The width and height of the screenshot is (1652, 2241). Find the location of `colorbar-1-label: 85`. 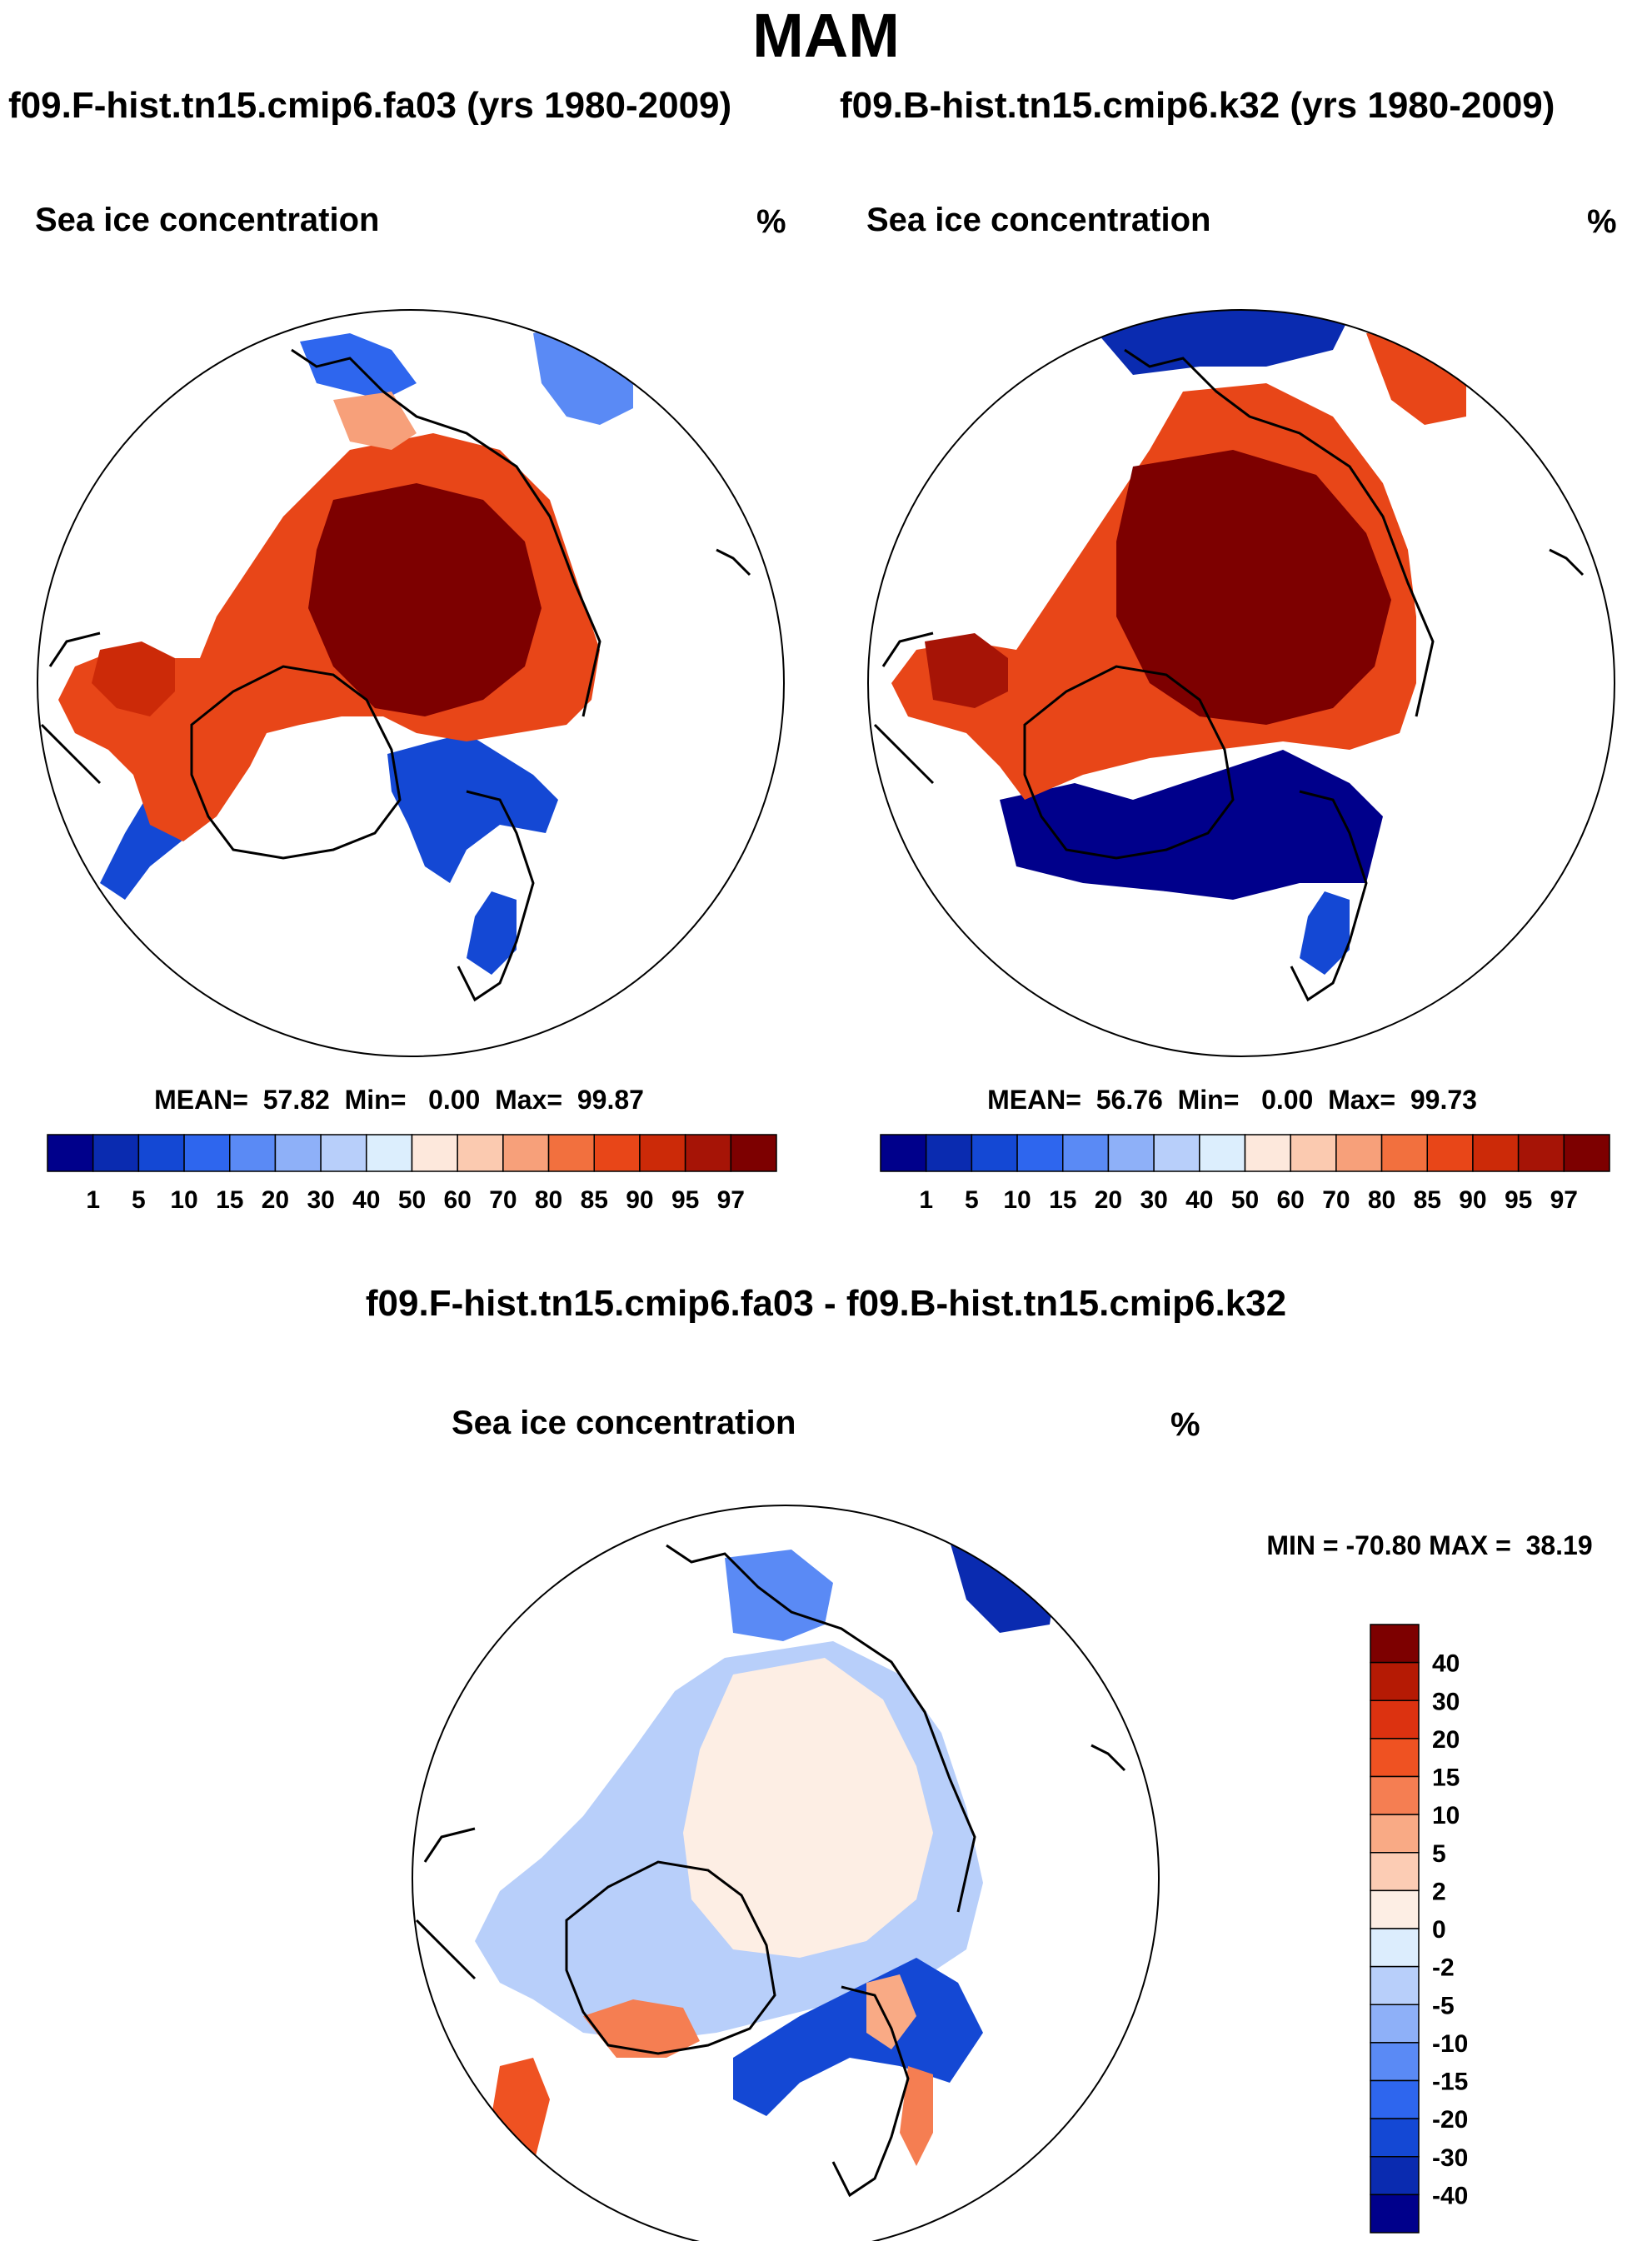

colorbar-1-label: 85 is located at coordinates (594, 1200).